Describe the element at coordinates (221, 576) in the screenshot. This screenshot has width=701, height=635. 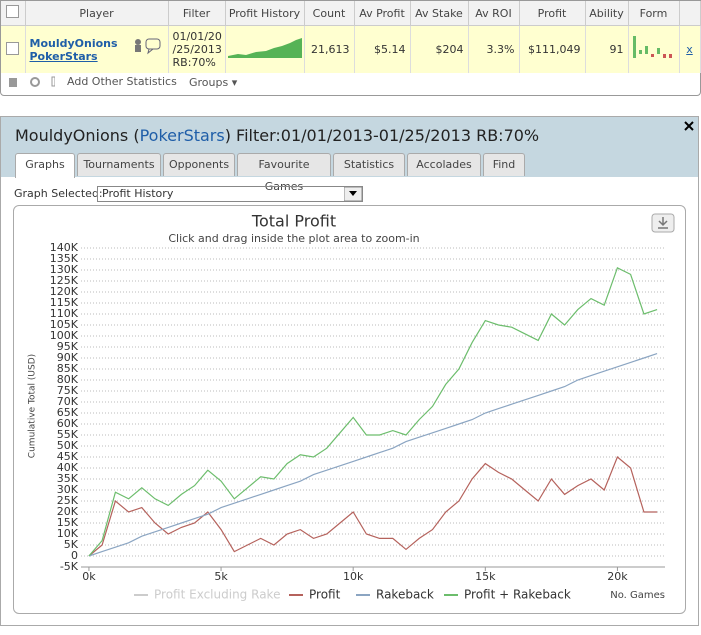
I see `x-tick-label: 5k` at that location.